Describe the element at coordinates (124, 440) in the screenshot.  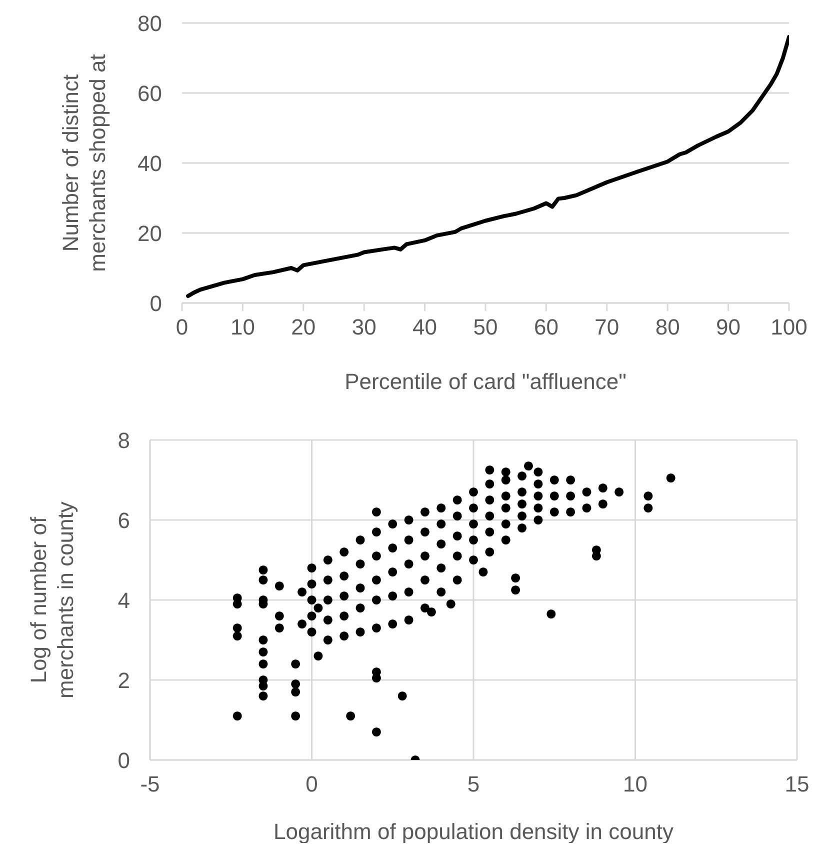
I see `y-tick-label: 8` at that location.